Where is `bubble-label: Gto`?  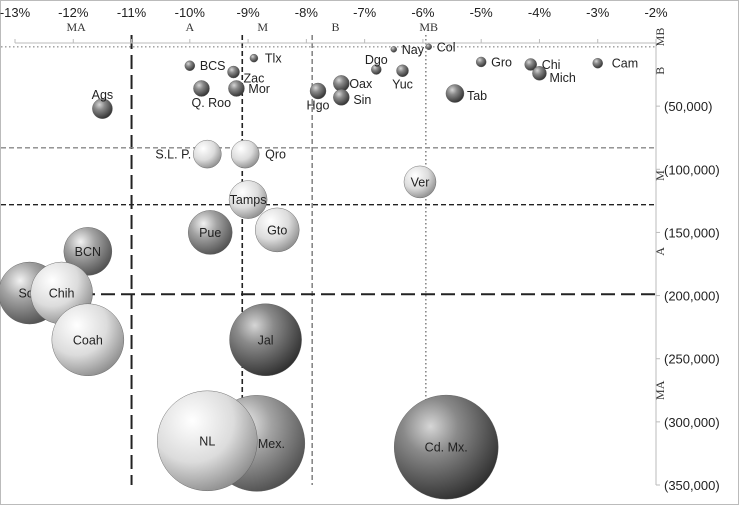 bubble-label: Gto is located at coordinates (277, 230).